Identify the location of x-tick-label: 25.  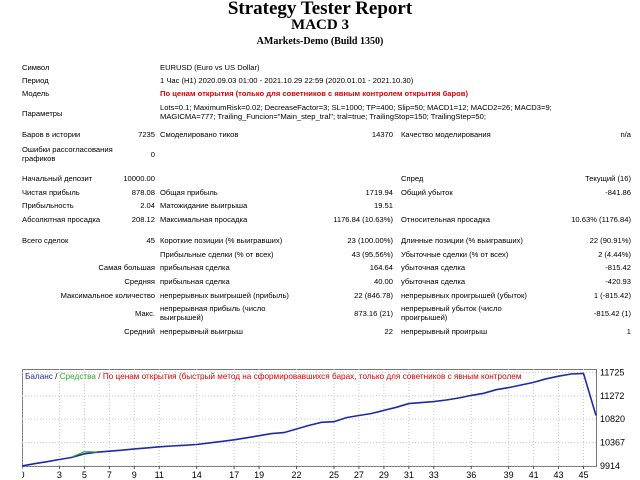
(334, 475).